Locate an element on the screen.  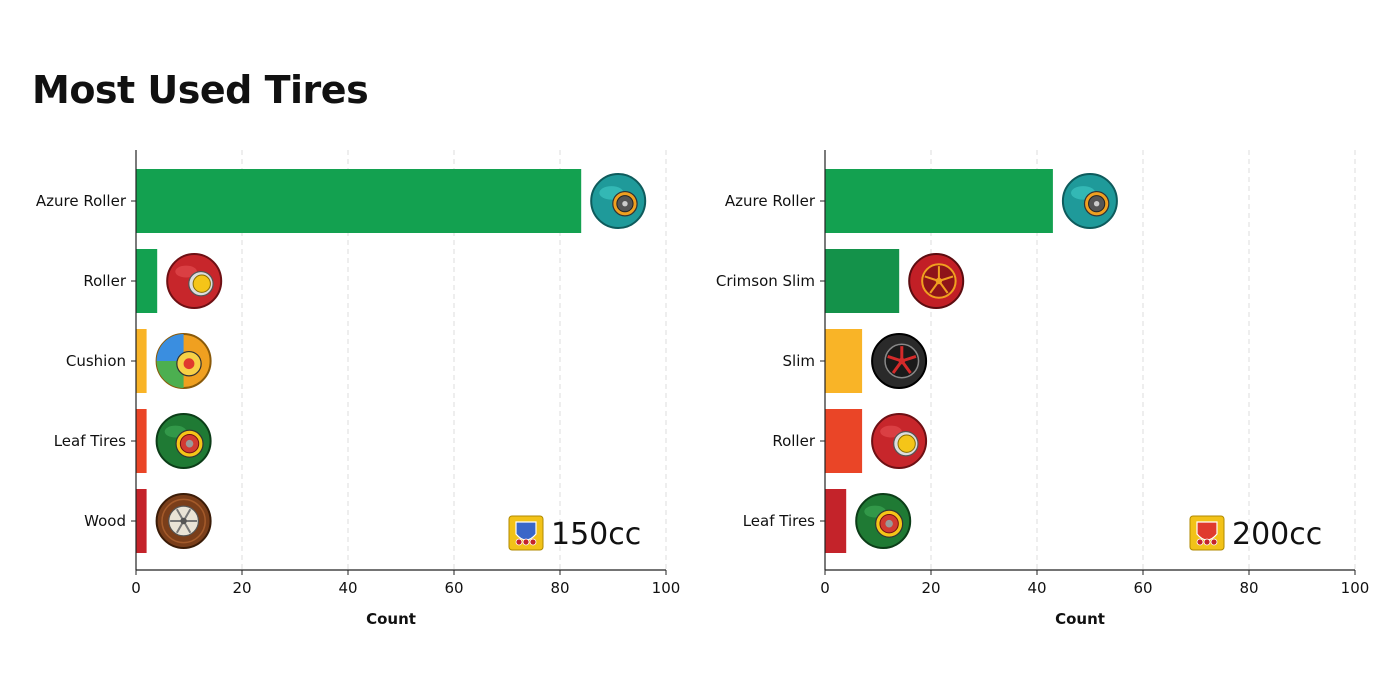
category-label: Wood is located at coordinates (105, 521).